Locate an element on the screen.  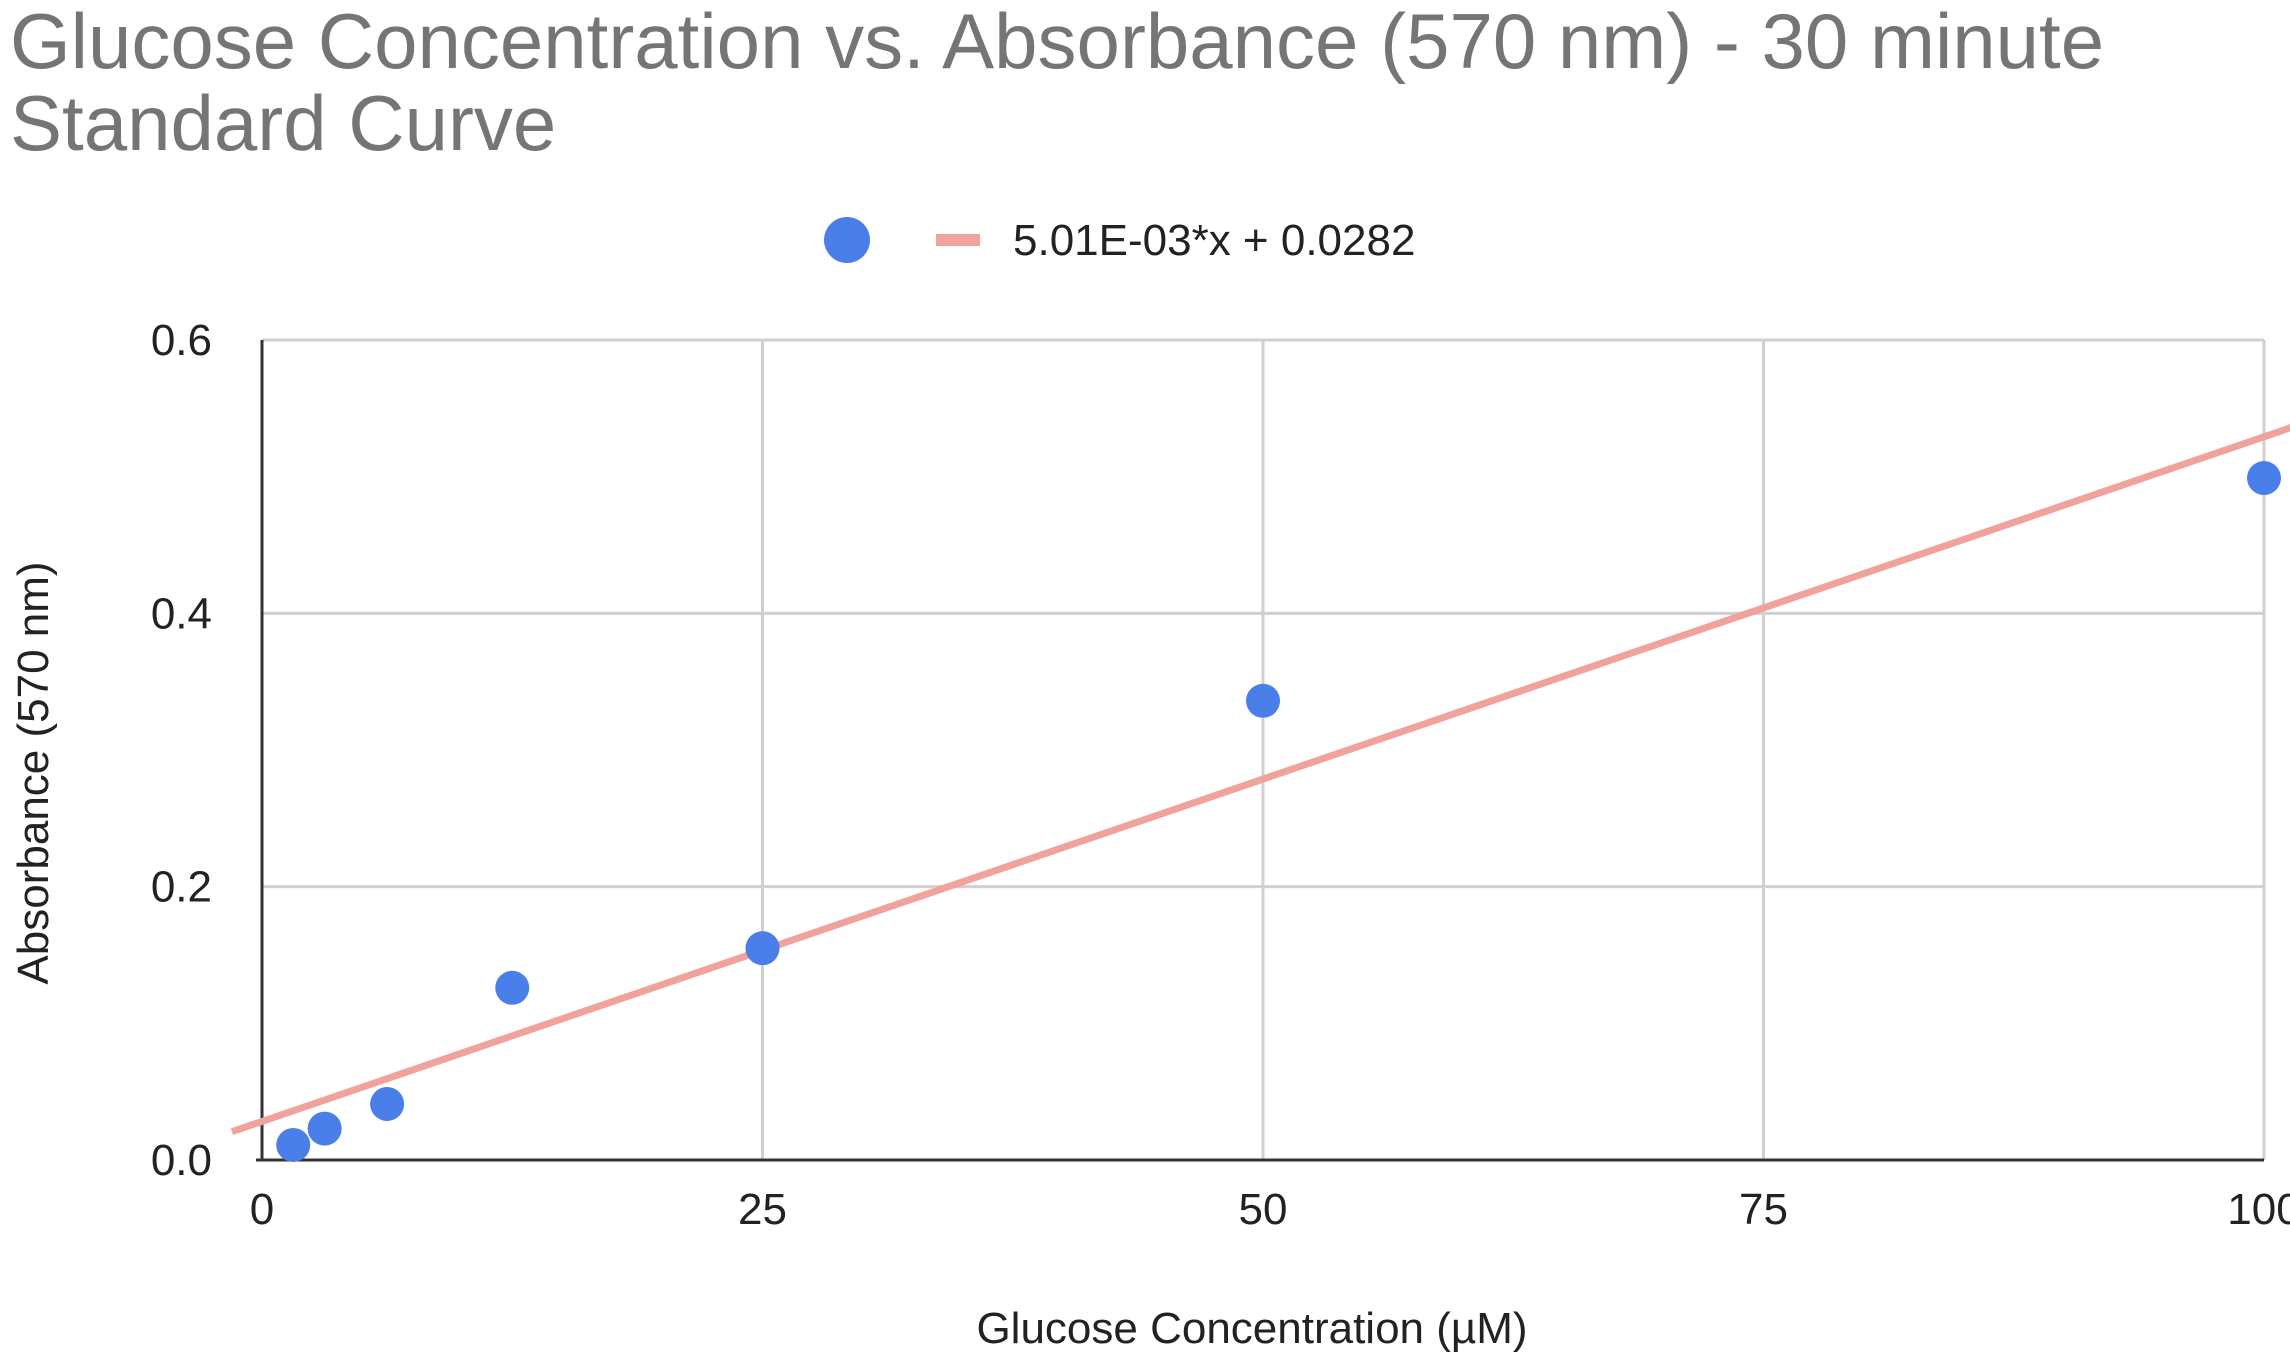
legend: 5.01E-03*x + 0.0282 is located at coordinates (1119, 240).